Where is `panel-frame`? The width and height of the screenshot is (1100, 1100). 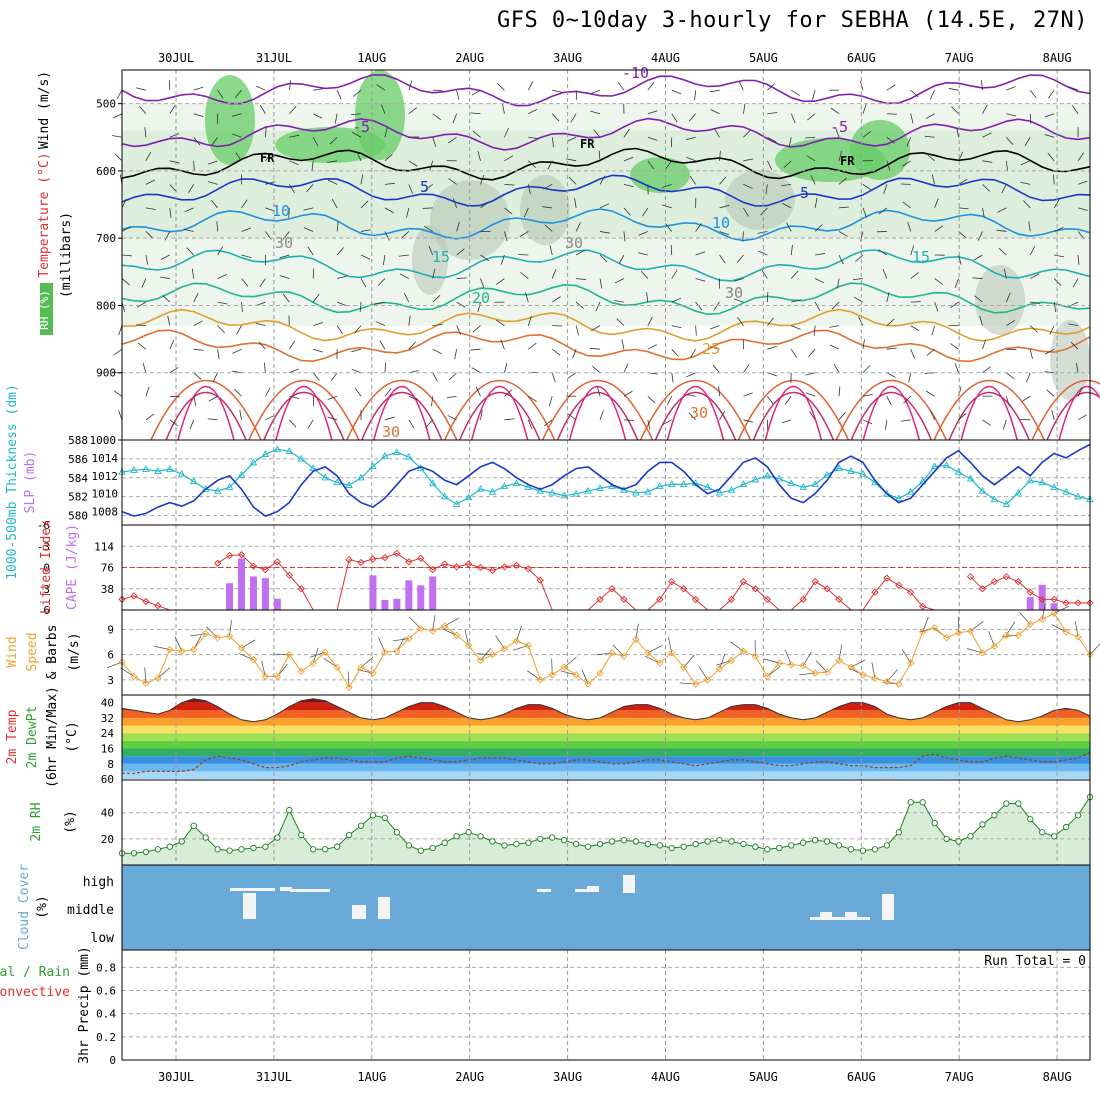
panel-frame is located at coordinates (606, 1005).